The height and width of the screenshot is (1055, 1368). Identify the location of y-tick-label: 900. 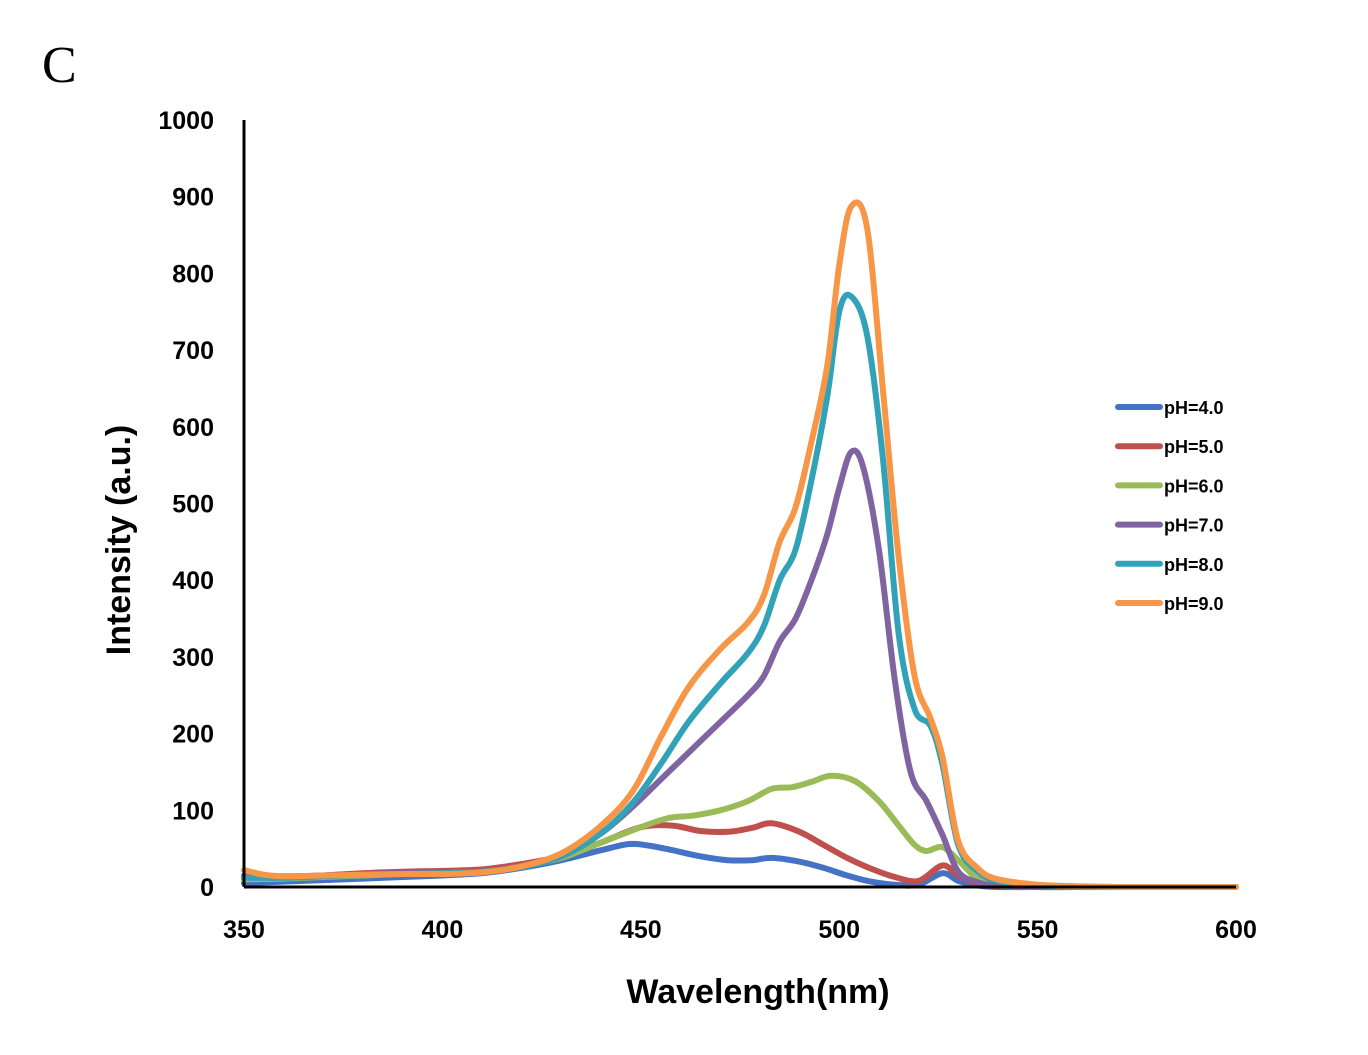
(193, 198).